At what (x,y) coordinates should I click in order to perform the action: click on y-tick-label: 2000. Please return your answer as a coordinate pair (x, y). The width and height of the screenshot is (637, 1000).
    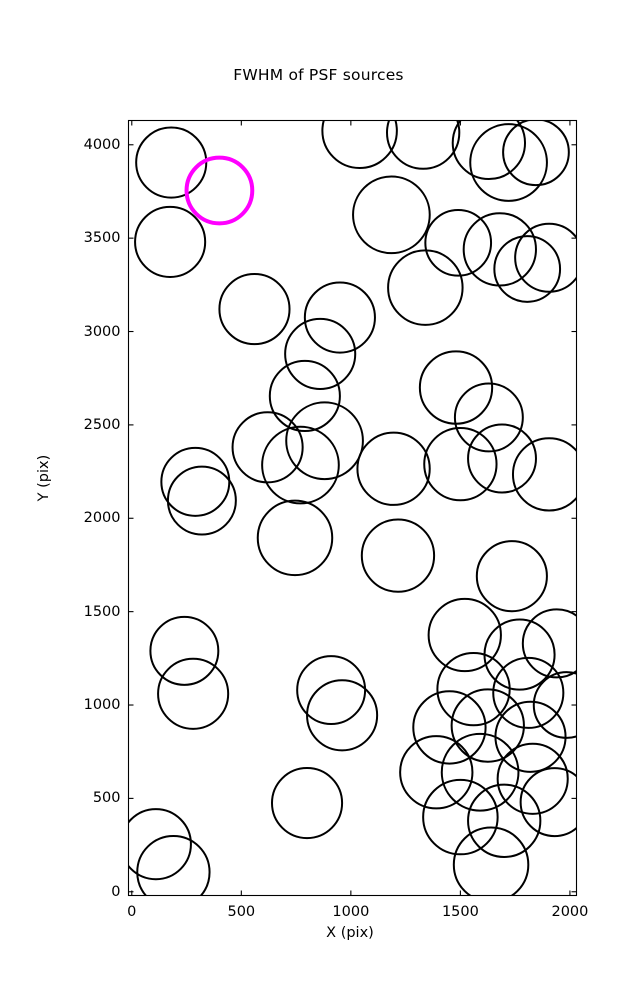
    Looking at the image, I should click on (102, 518).